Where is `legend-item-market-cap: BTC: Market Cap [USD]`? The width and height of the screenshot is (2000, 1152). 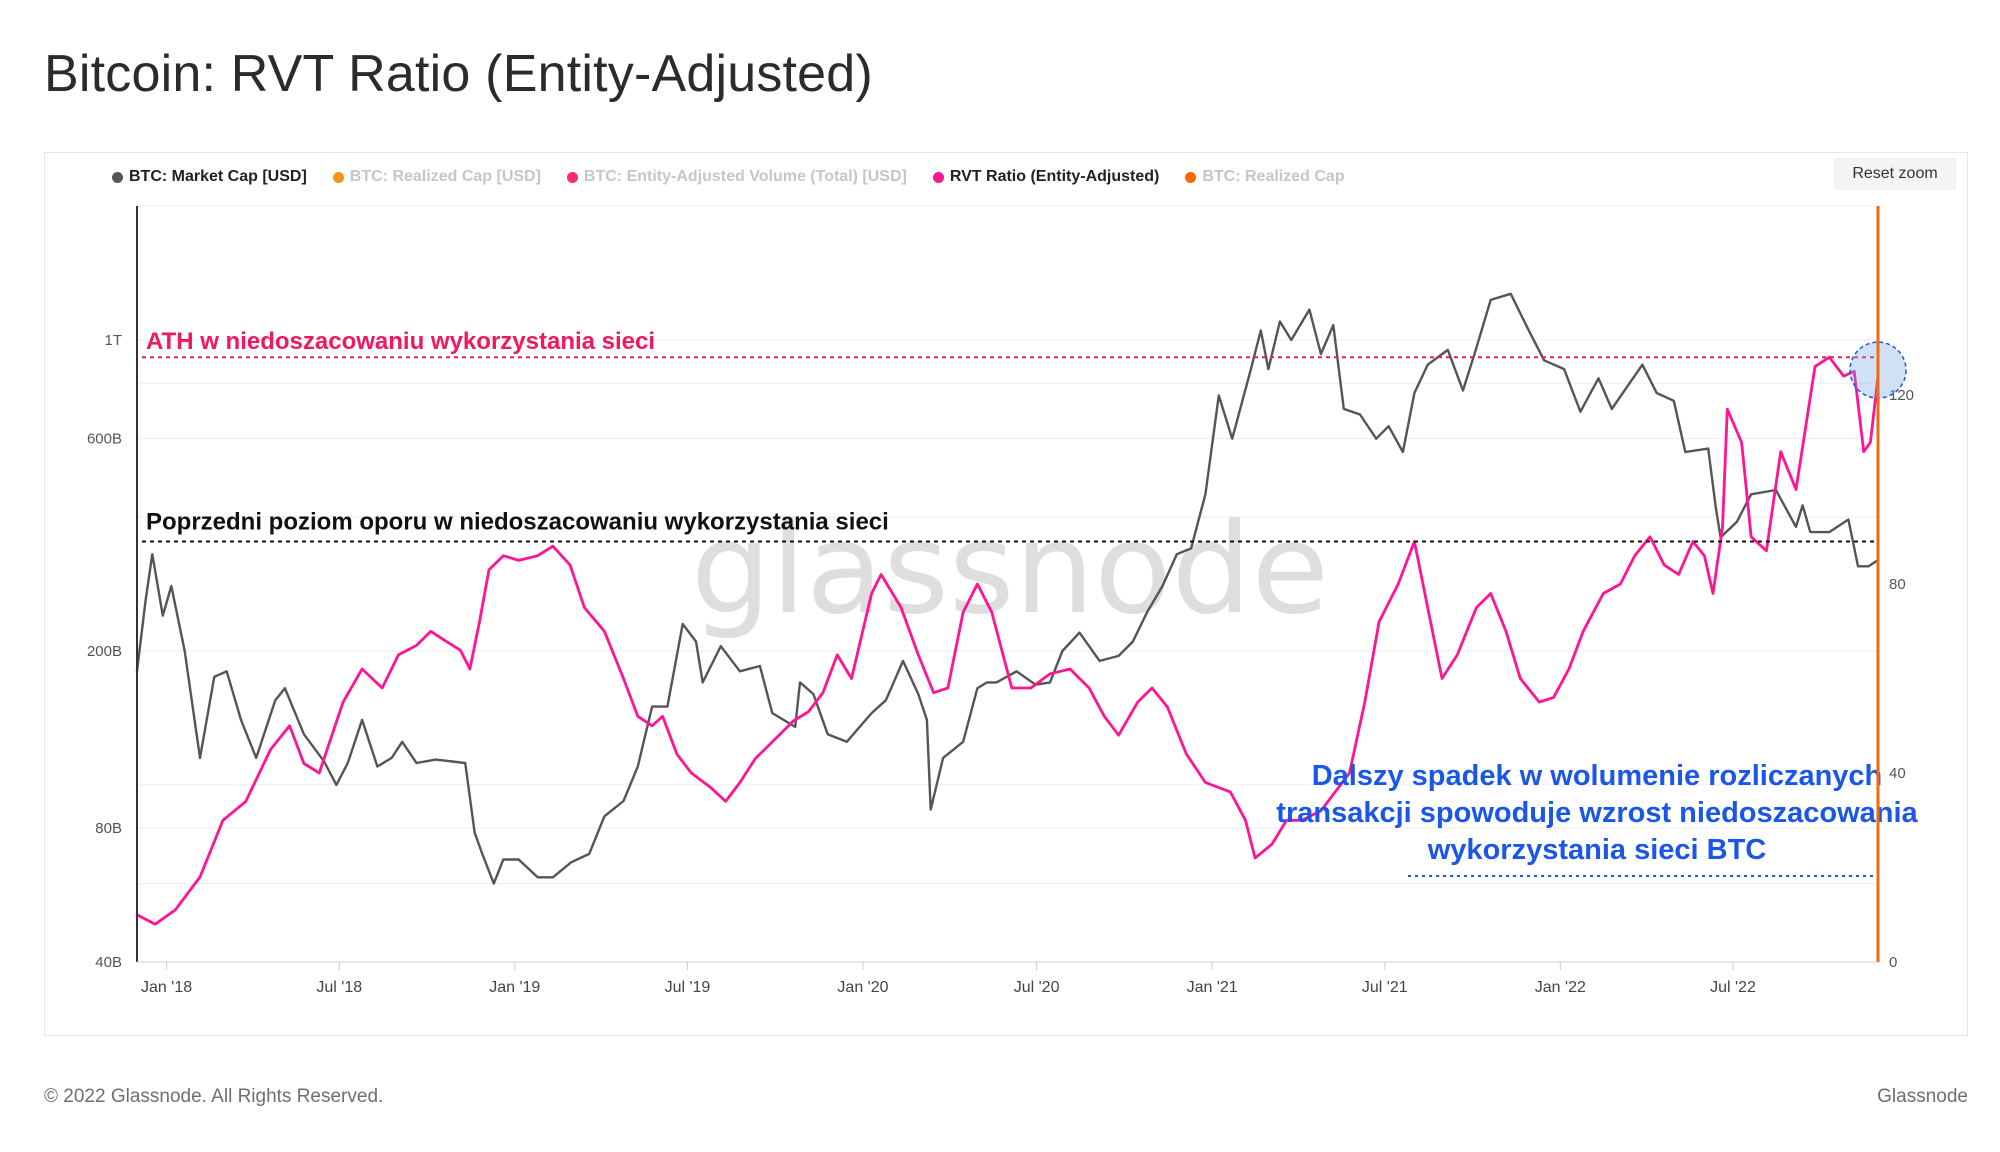 legend-item-market-cap: BTC: Market Cap [USD] is located at coordinates (209, 177).